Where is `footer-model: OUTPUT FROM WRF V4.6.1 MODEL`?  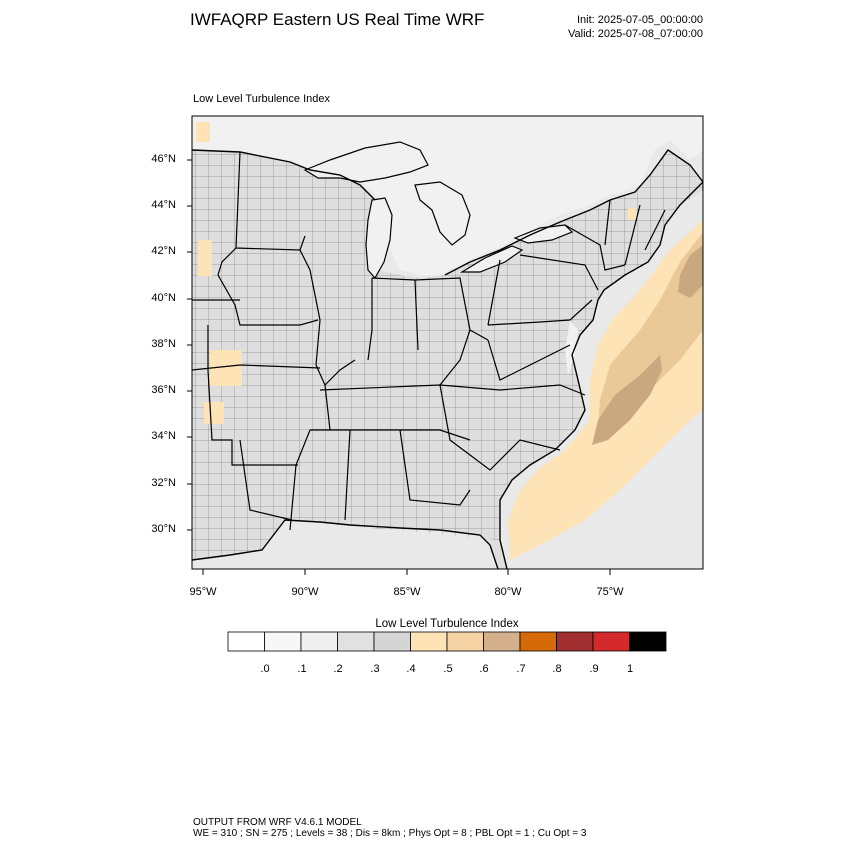 footer-model: OUTPUT FROM WRF V4.6.1 MODEL is located at coordinates (277, 822).